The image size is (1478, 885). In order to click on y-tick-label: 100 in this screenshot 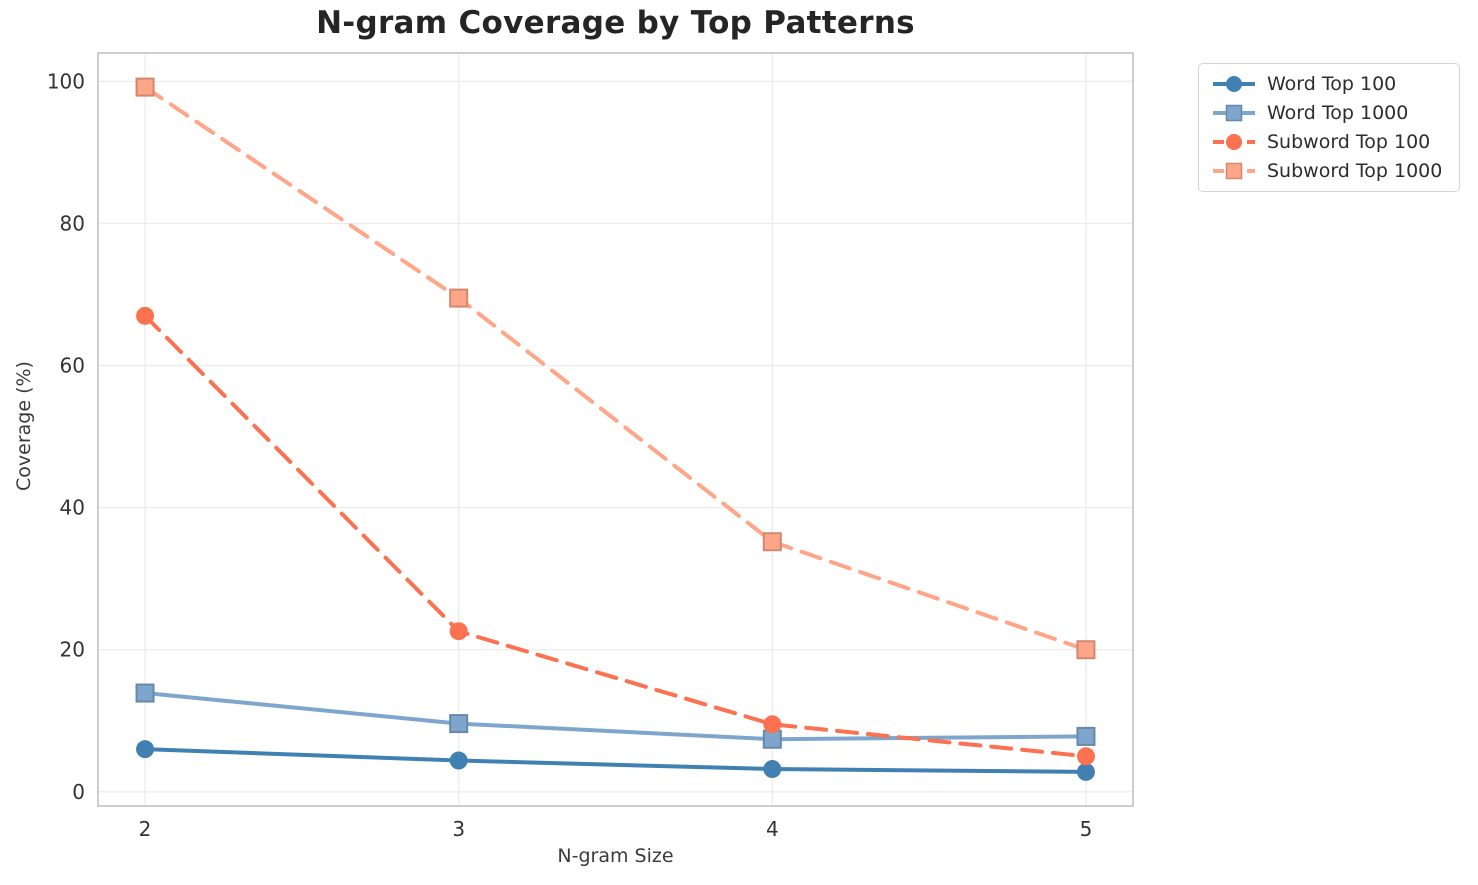, I will do `click(66, 81)`.